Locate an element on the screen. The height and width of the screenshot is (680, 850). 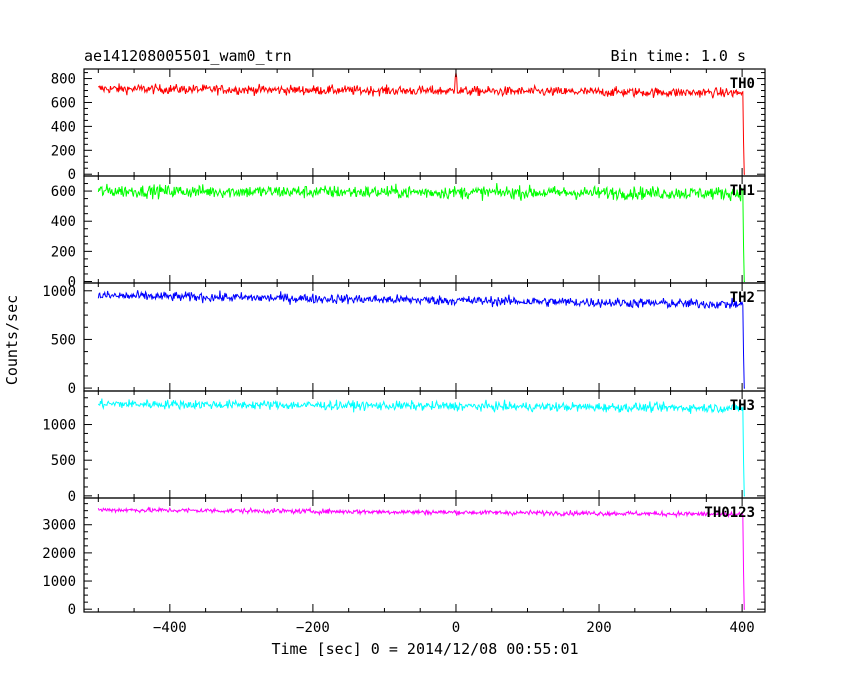
x-tick-label: −200 is located at coordinates (313, 628).